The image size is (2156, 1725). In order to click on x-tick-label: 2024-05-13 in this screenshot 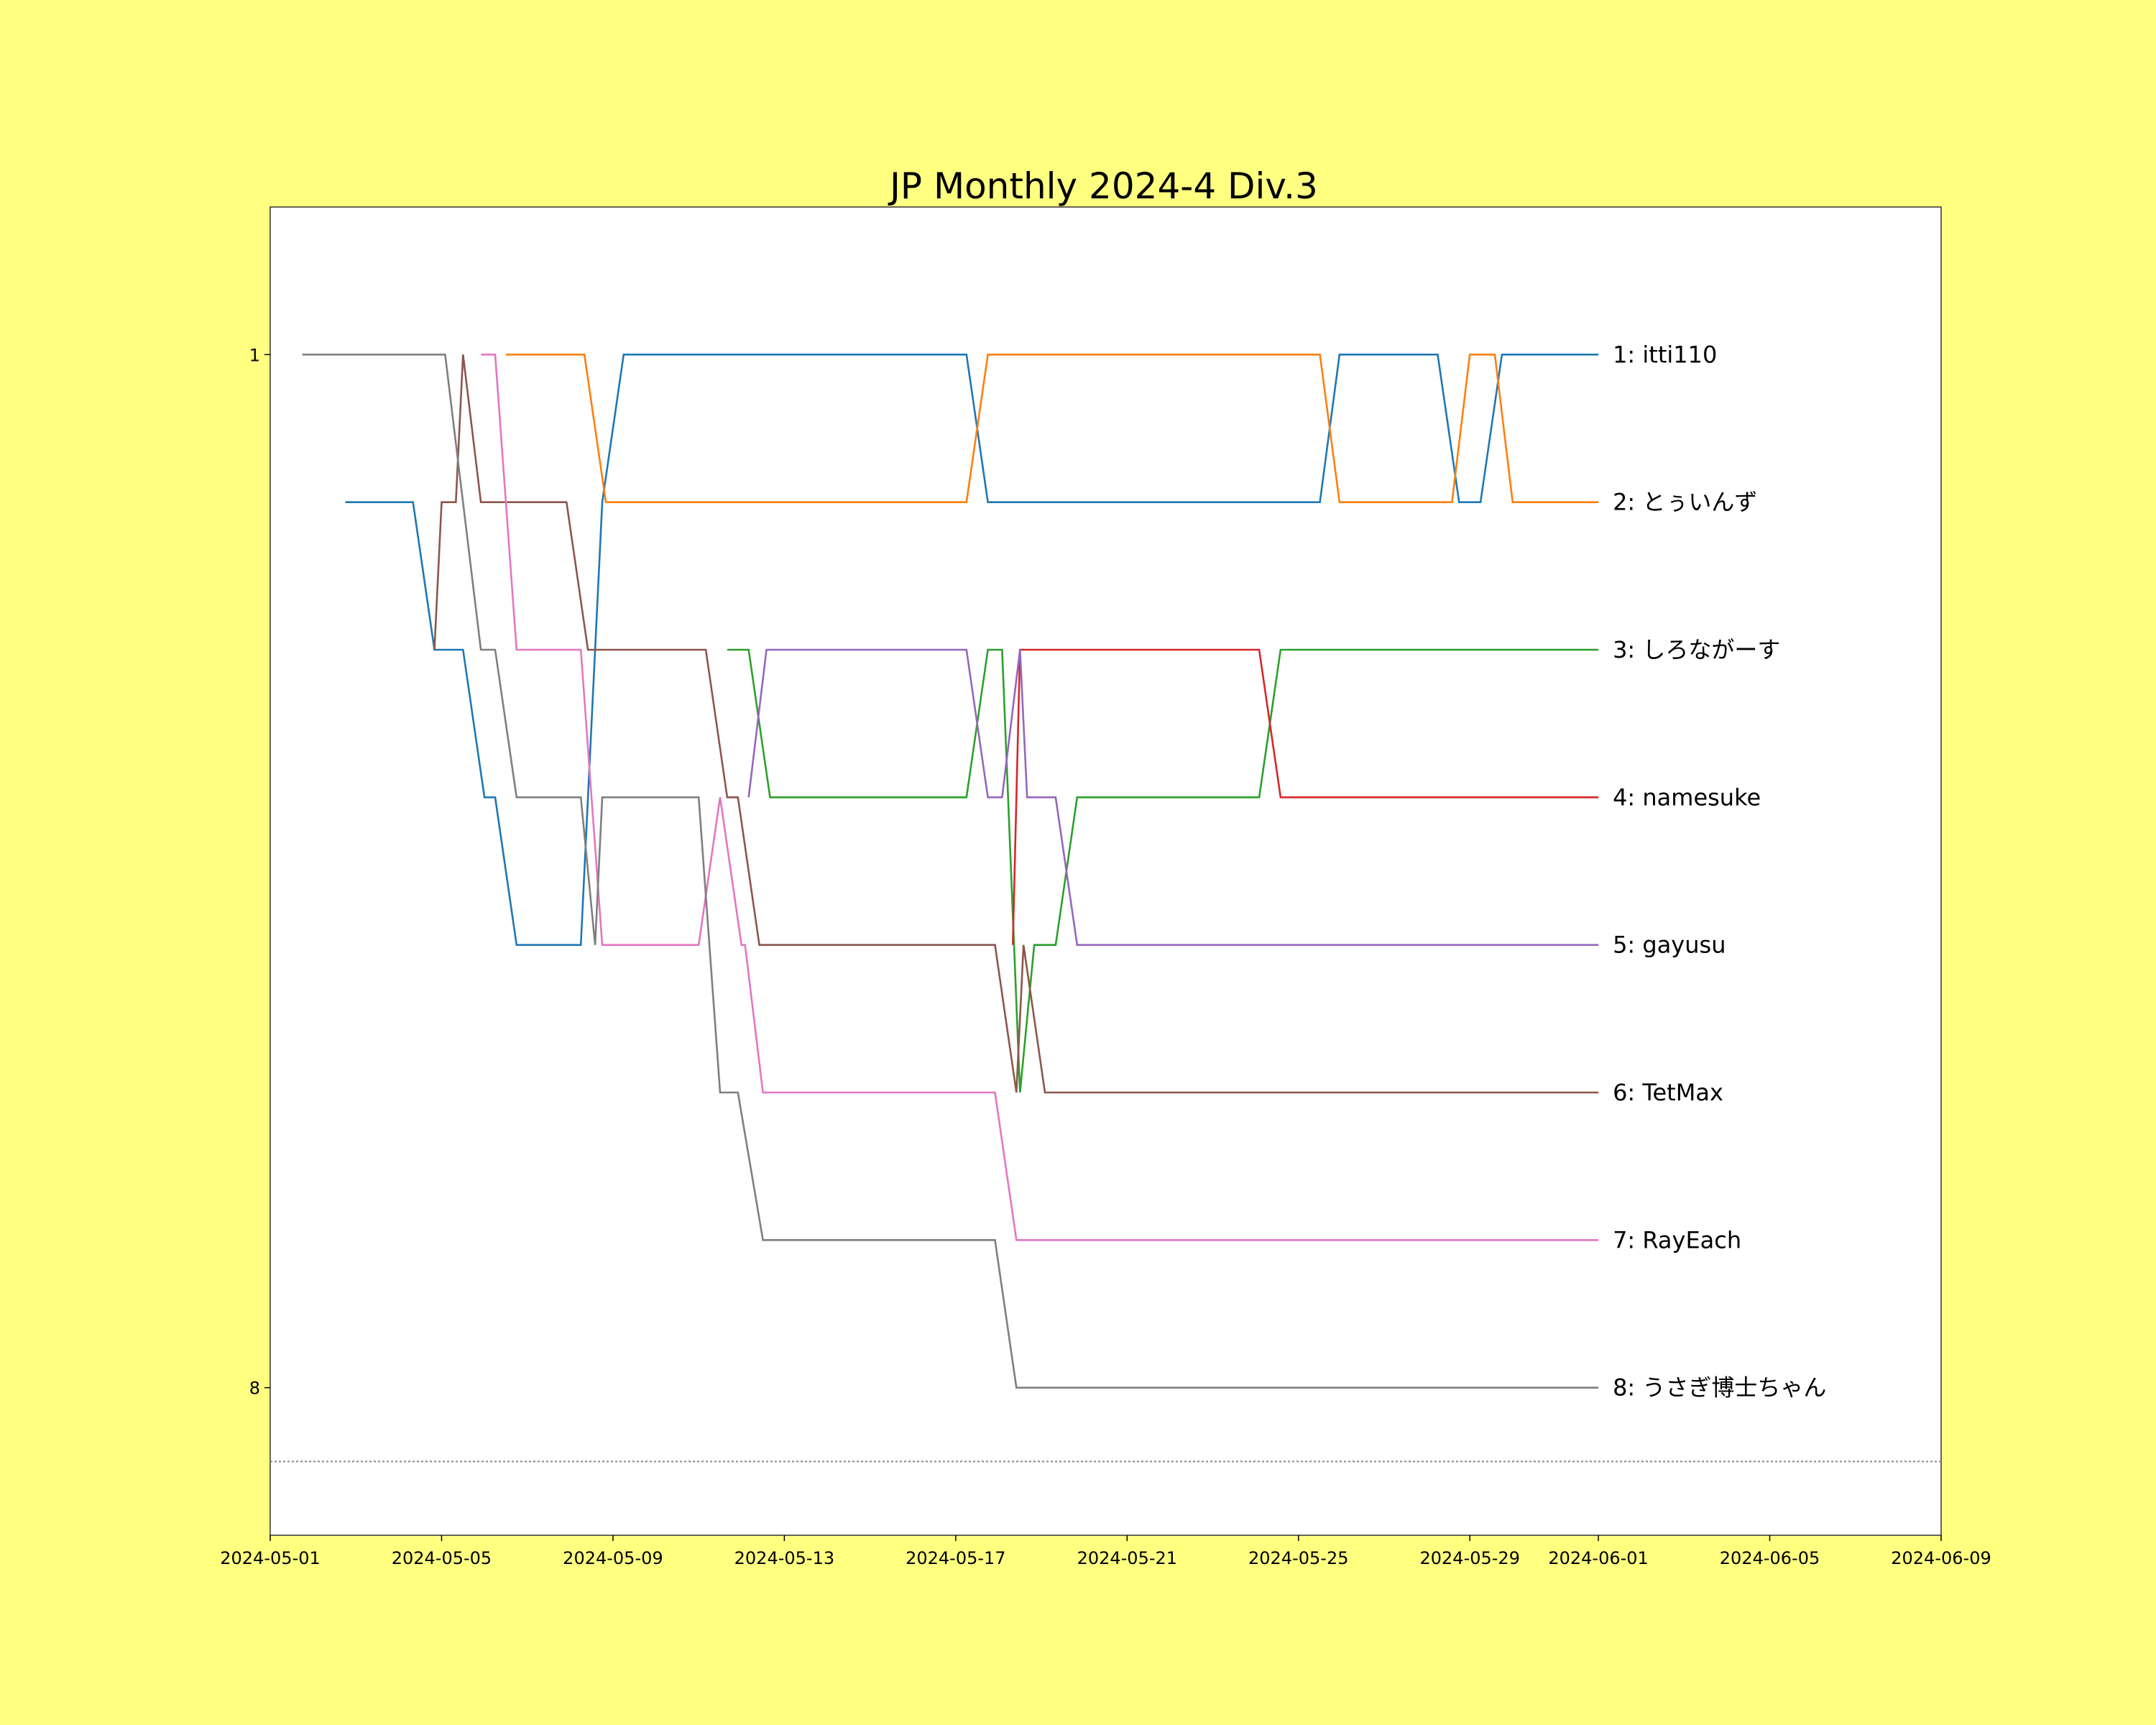, I will do `click(784, 1558)`.